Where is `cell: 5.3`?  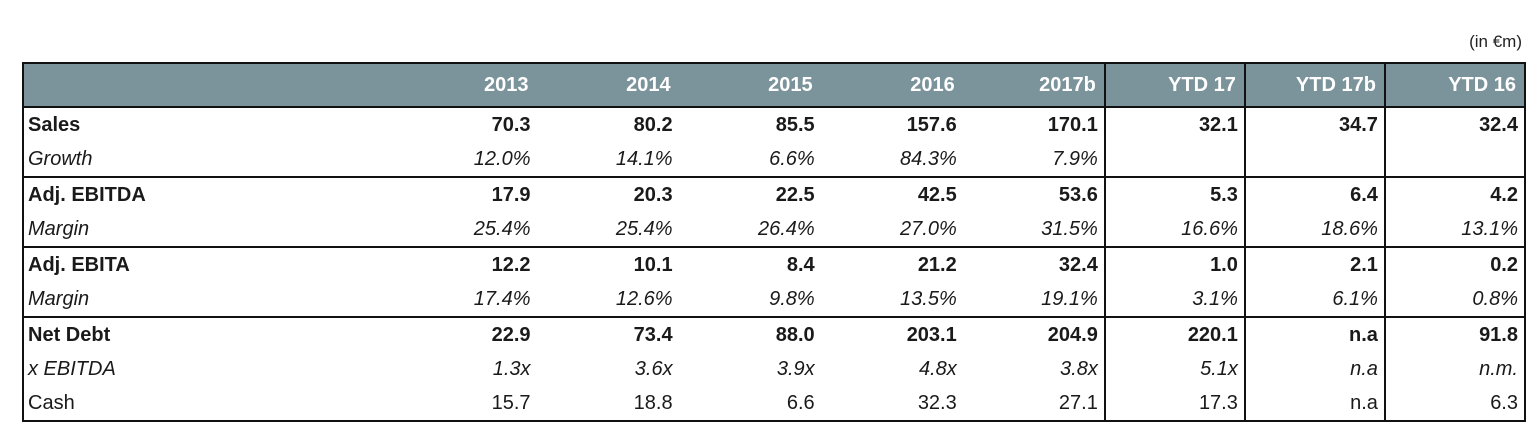 cell: 5.3 is located at coordinates (1175, 194).